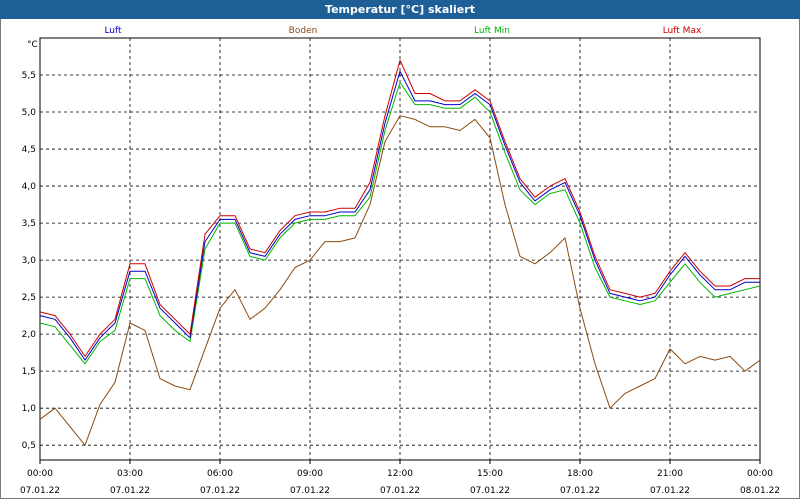 This screenshot has height=500, width=800. What do you see at coordinates (29, 150) in the screenshot?
I see `y-tick-label: 4,5` at bounding box center [29, 150].